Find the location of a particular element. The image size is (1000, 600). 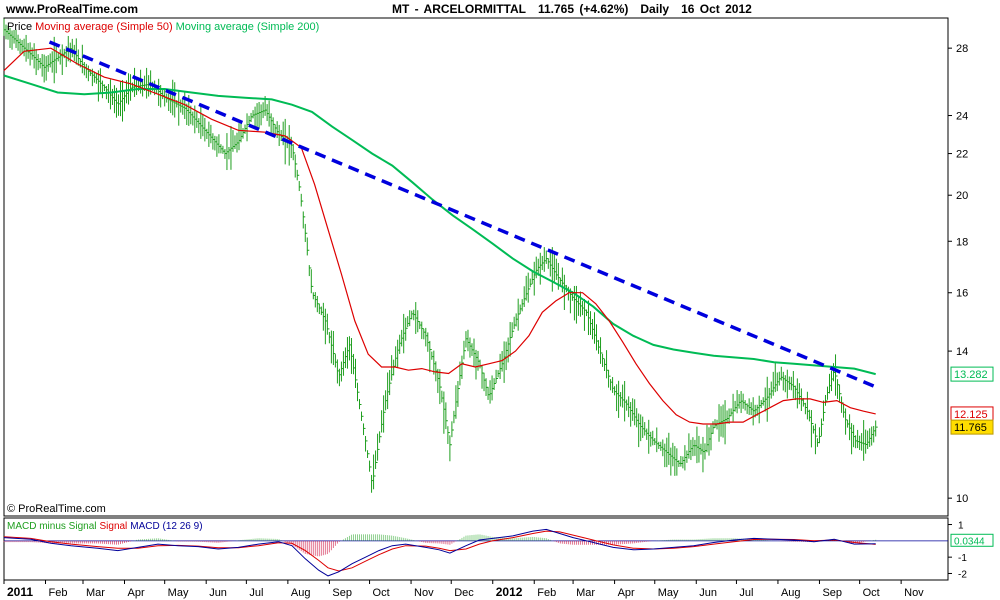

macd-panel is located at coordinates (476, 549).